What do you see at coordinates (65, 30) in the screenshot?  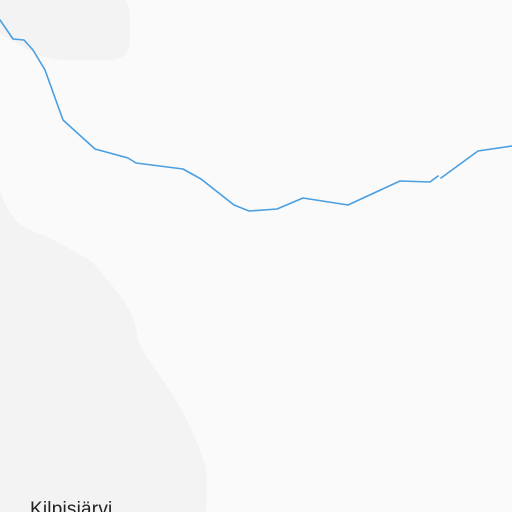 I see `terrain-shade-north` at bounding box center [65, 30].